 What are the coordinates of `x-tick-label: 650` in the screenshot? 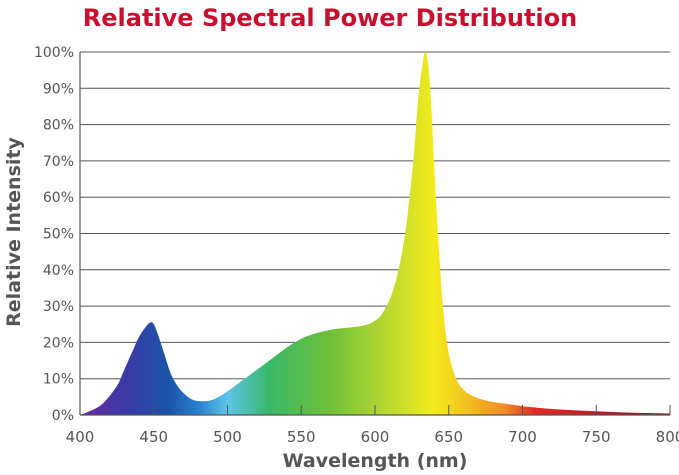 It's located at (448, 437).